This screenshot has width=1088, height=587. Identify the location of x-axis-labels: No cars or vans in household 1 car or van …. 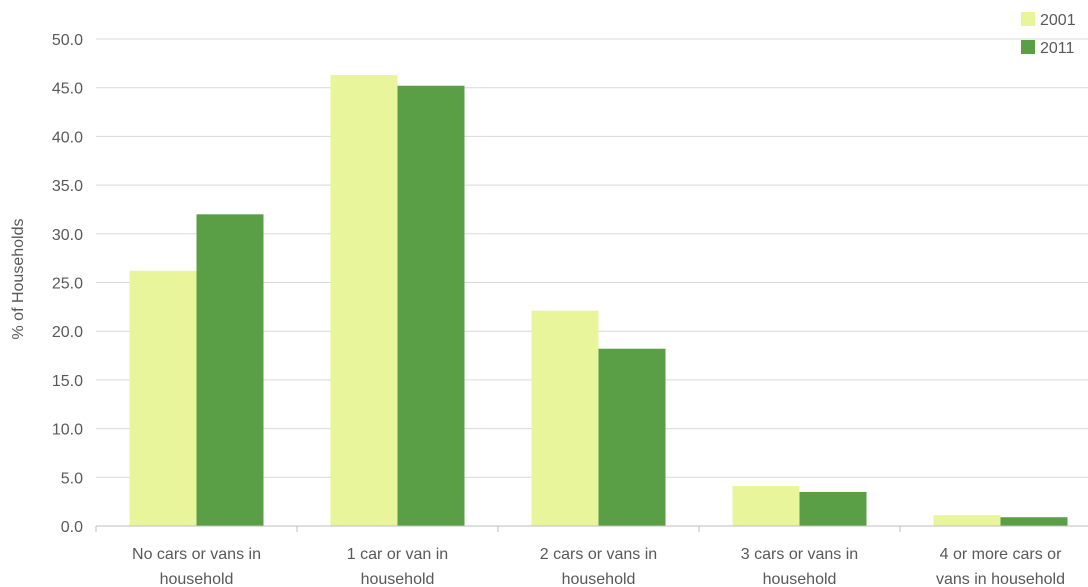
(598, 566).